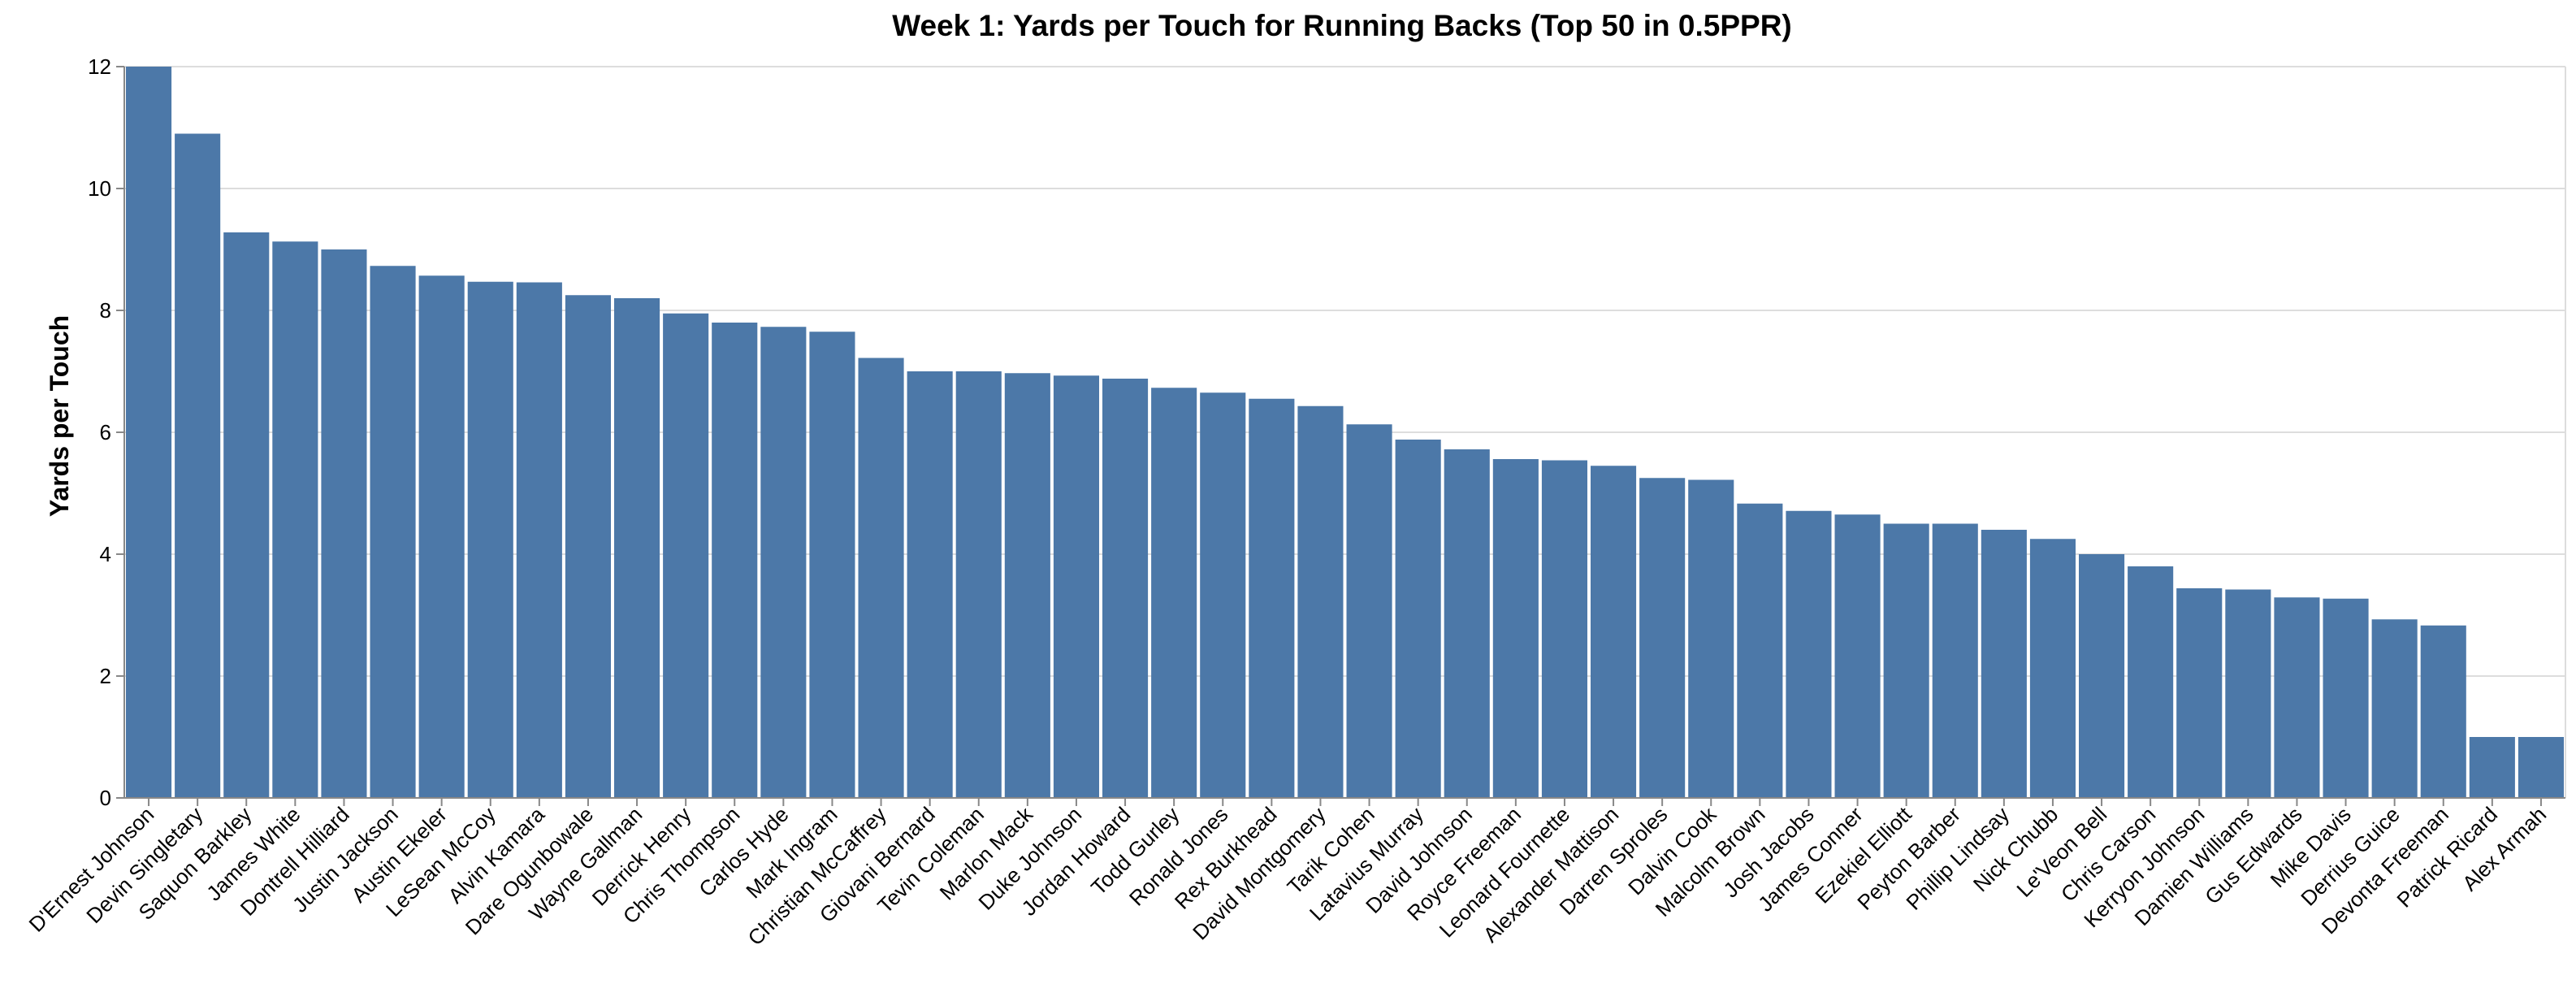 This screenshot has height=997, width=2576. What do you see at coordinates (686, 555) in the screenshot?
I see `bar-derrick-henry` at bounding box center [686, 555].